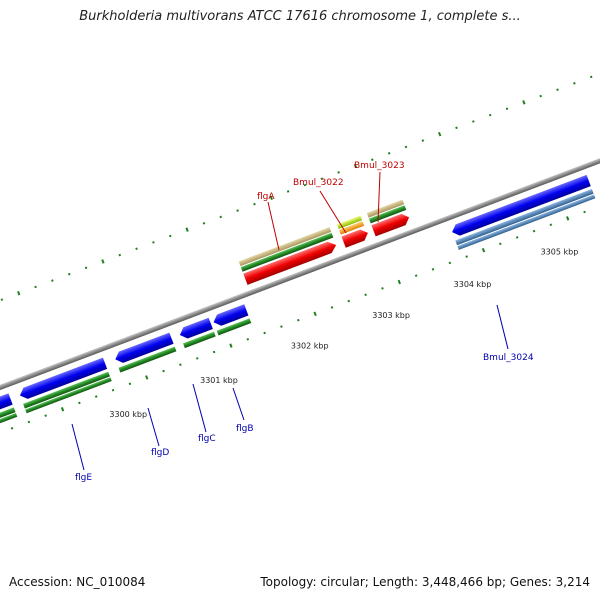 The width and height of the screenshot is (600, 600). Describe the element at coordinates (473, 284) in the screenshot. I see `tick-label: 3304 kbp` at that location.